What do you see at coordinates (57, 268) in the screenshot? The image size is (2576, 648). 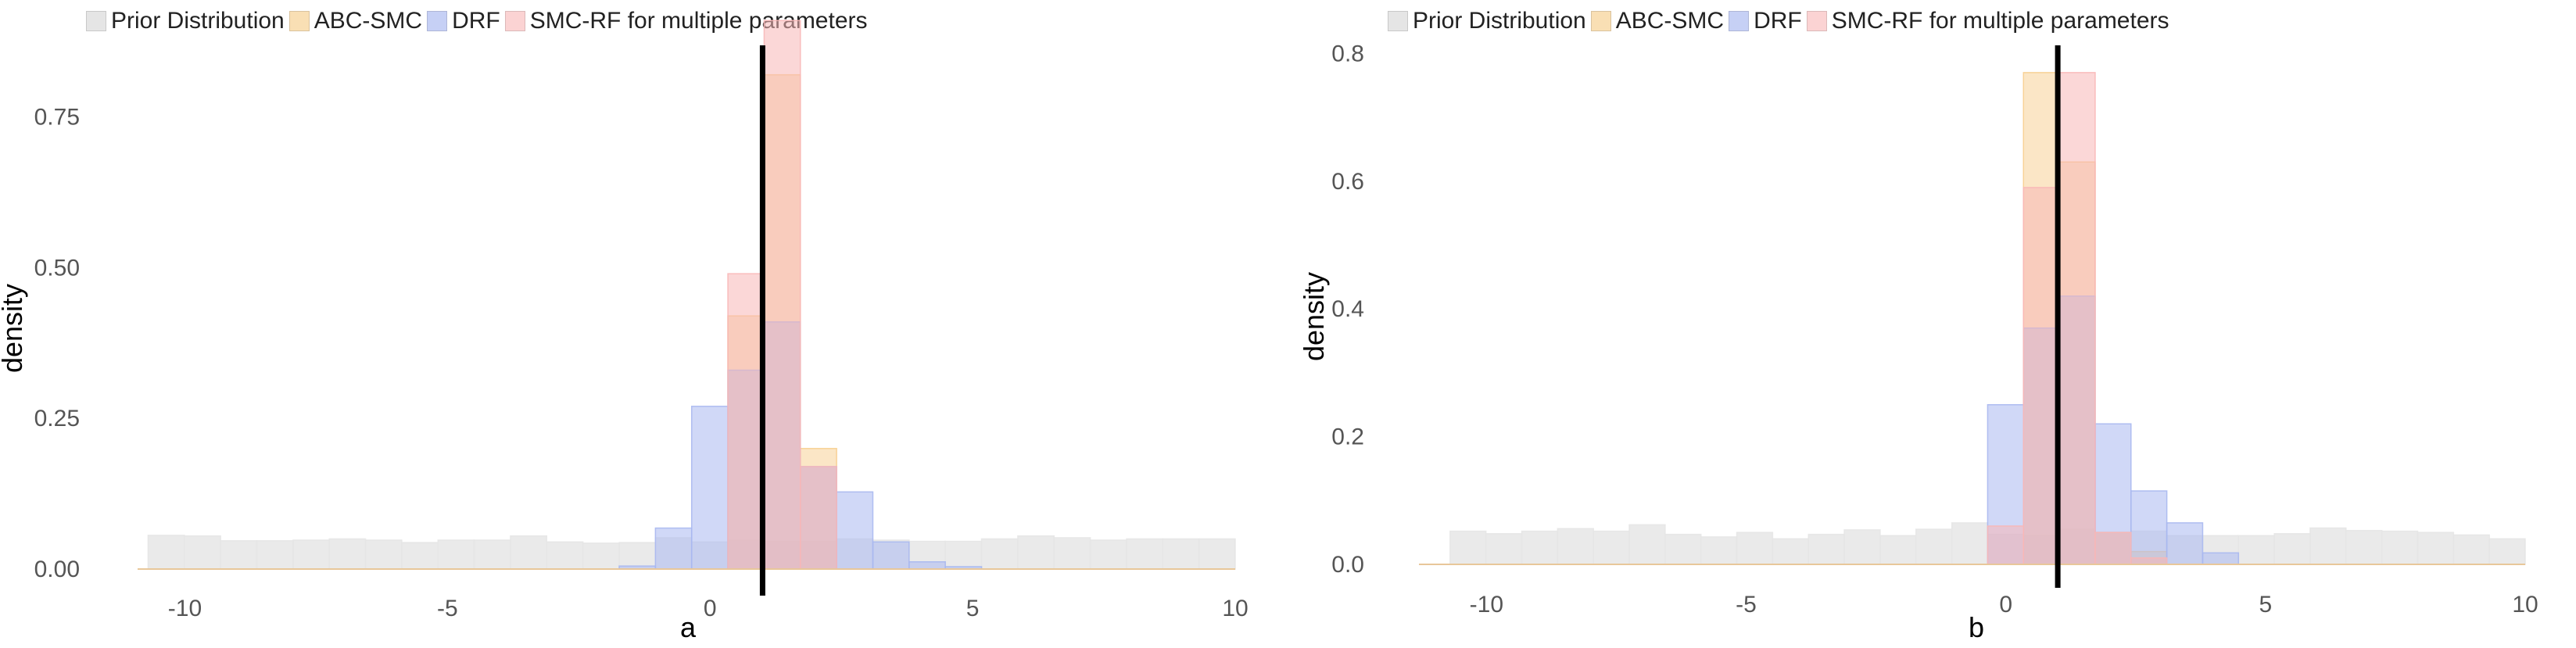 I see `y-tick-label: 0.50` at bounding box center [57, 268].